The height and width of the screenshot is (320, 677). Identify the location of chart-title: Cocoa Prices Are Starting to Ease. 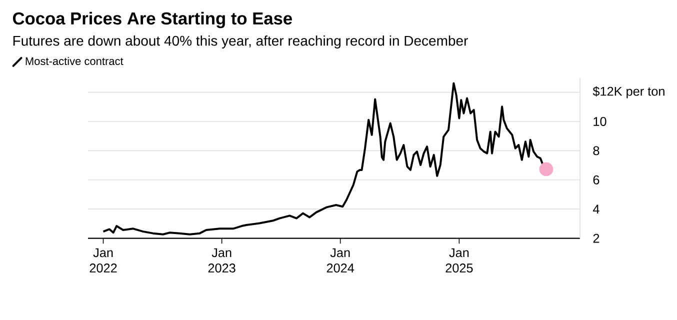
(152, 20).